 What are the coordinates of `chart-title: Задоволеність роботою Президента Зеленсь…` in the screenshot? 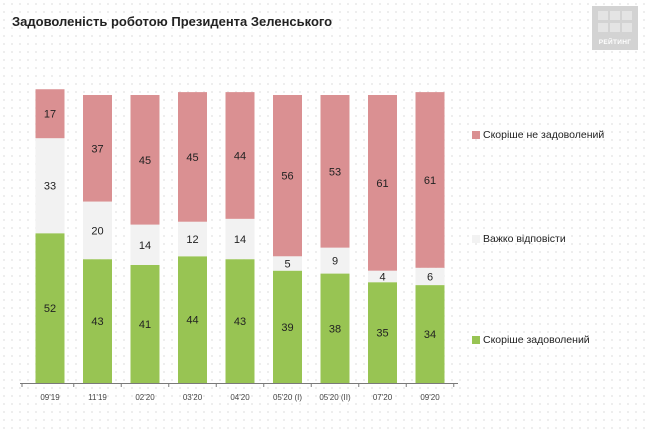 It's located at (172, 21).